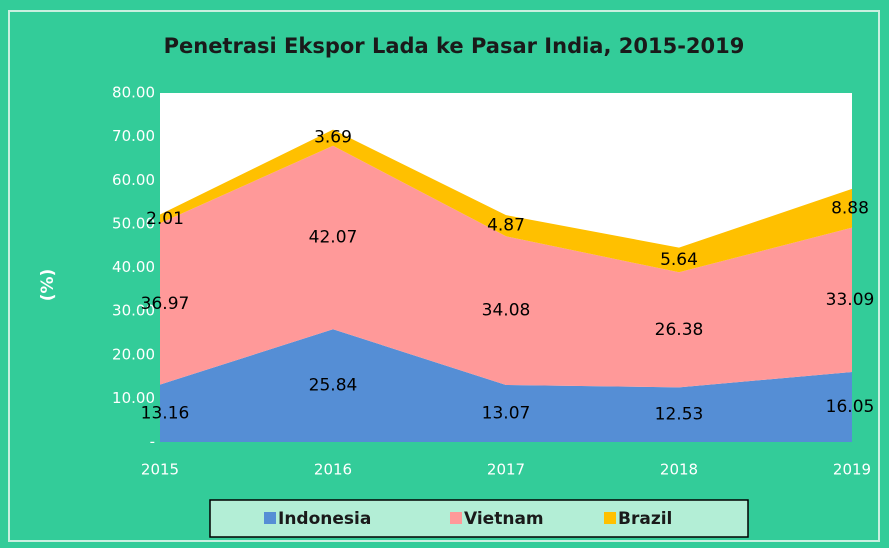 The image size is (889, 552). What do you see at coordinates (165, 219) in the screenshot?
I see `data-label: 2.01` at bounding box center [165, 219].